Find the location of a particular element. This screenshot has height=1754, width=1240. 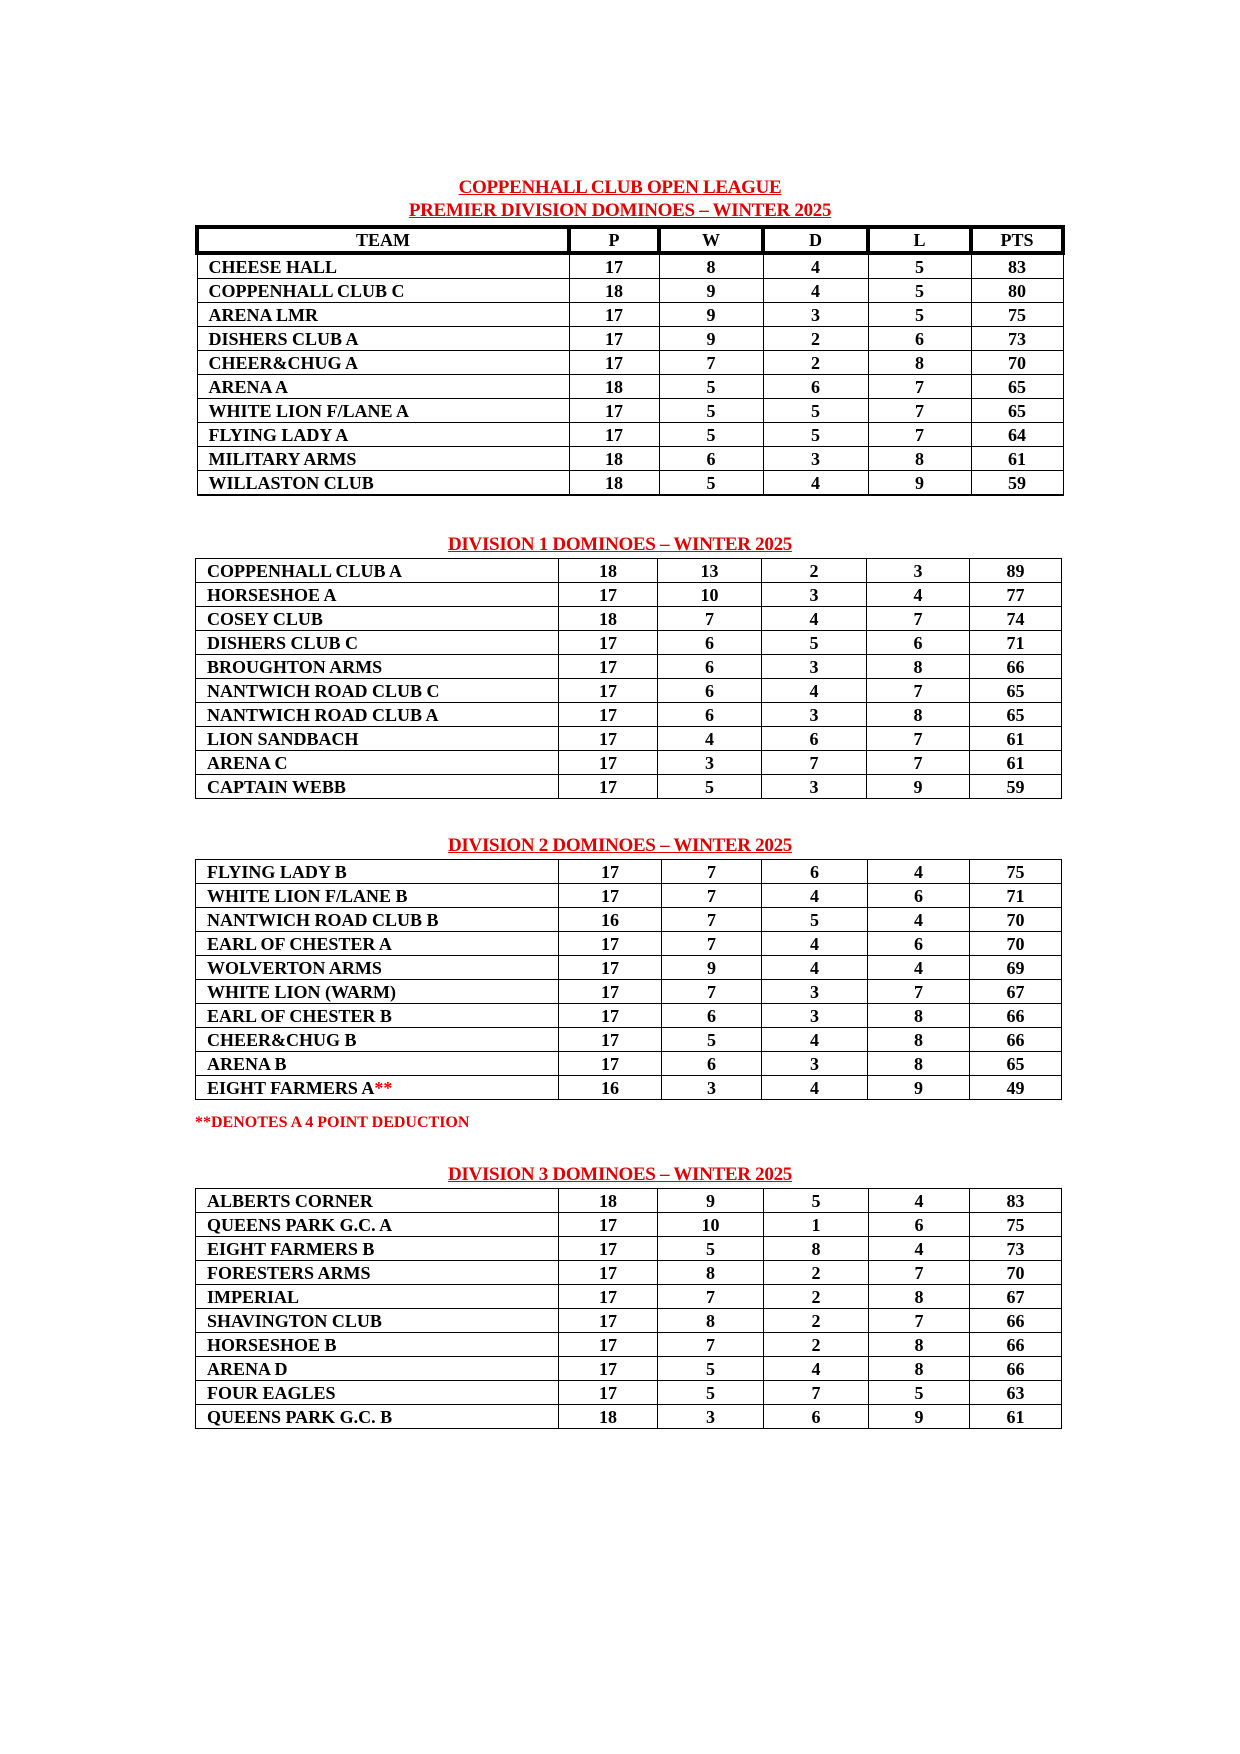

cell-points: 75 is located at coordinates (1015, 871).